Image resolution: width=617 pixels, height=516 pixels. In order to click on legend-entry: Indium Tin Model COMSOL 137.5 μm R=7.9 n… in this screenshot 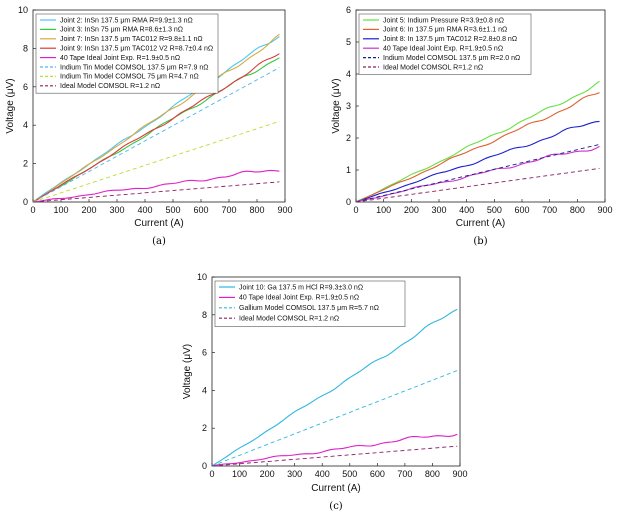, I will do `click(134, 67)`.